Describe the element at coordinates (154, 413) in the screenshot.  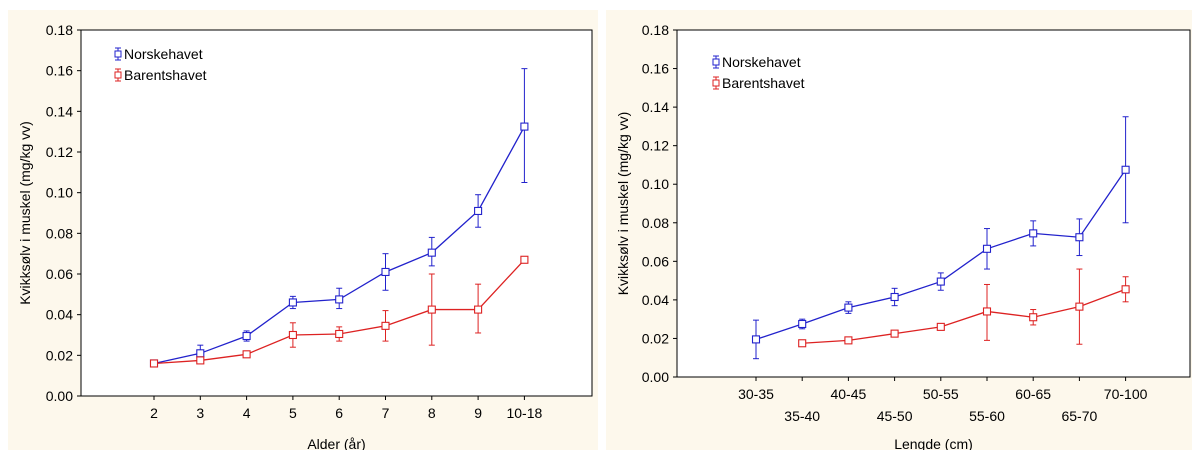
I see `x-tick-label: 2` at that location.